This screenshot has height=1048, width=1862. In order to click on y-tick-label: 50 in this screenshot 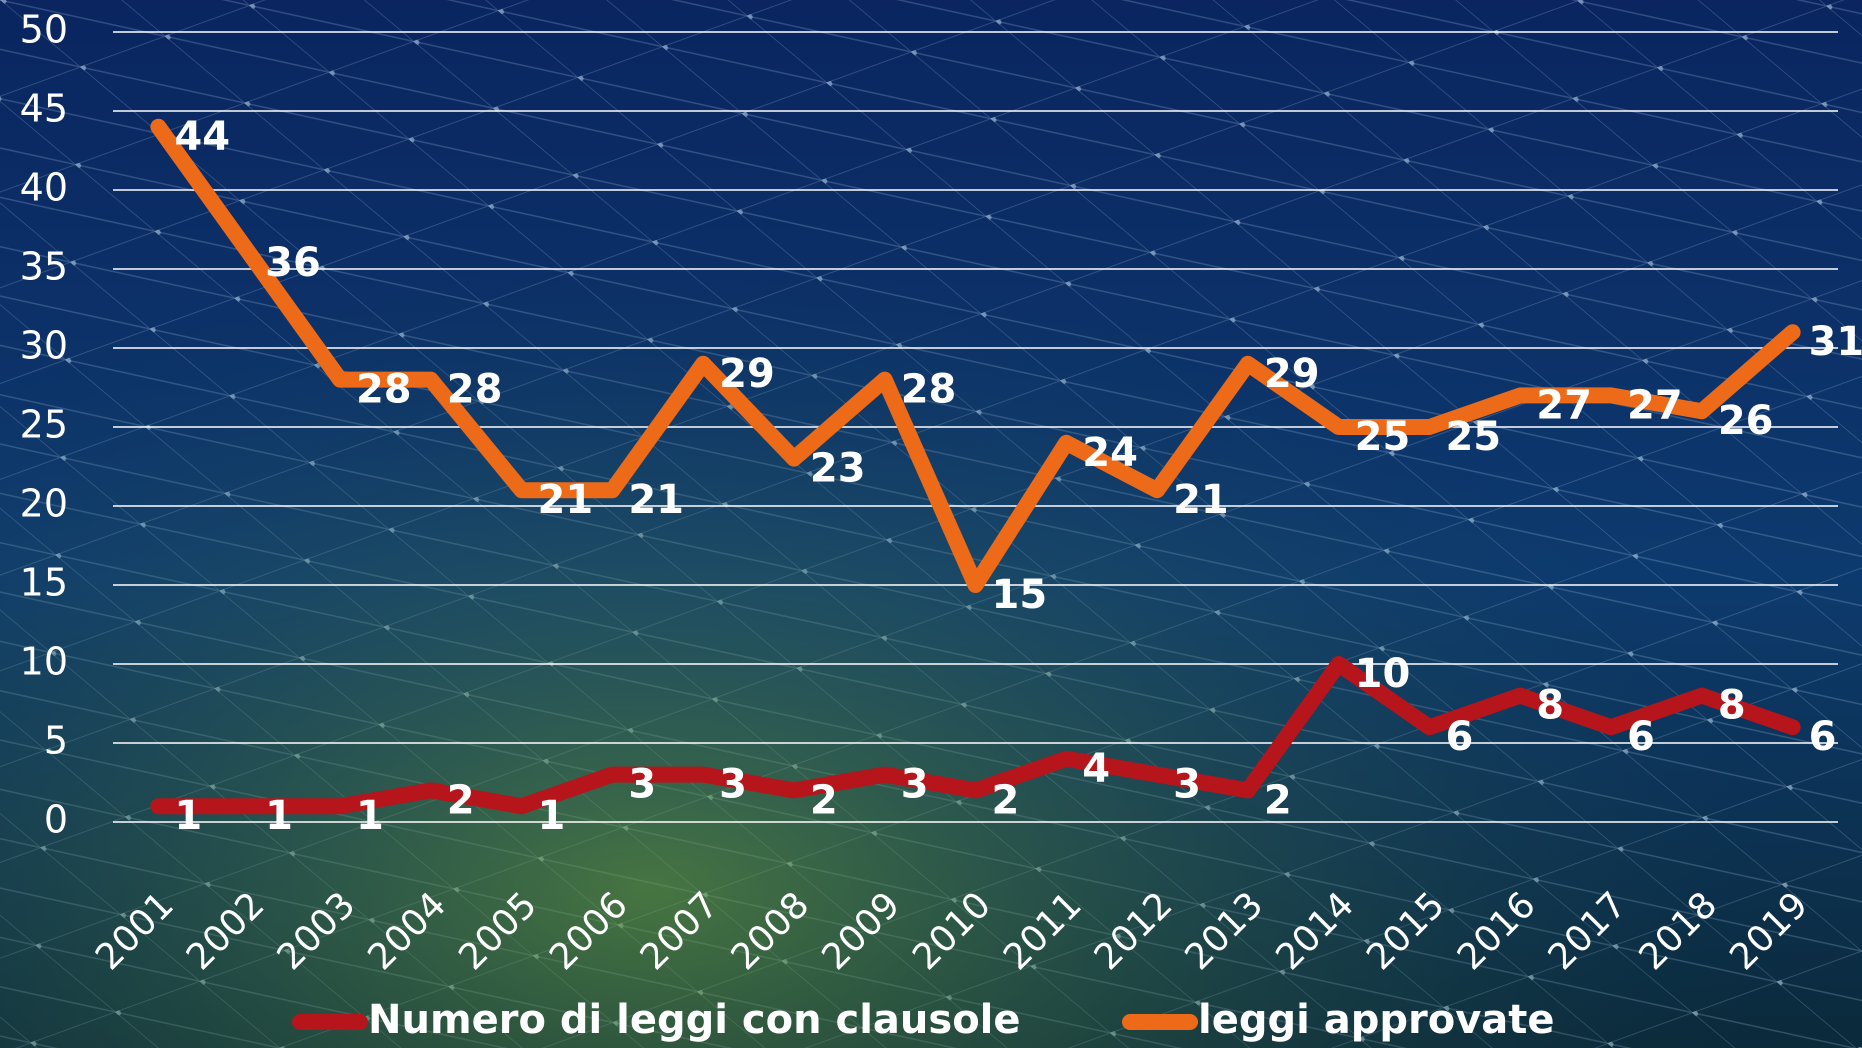, I will do `click(44, 30)`.